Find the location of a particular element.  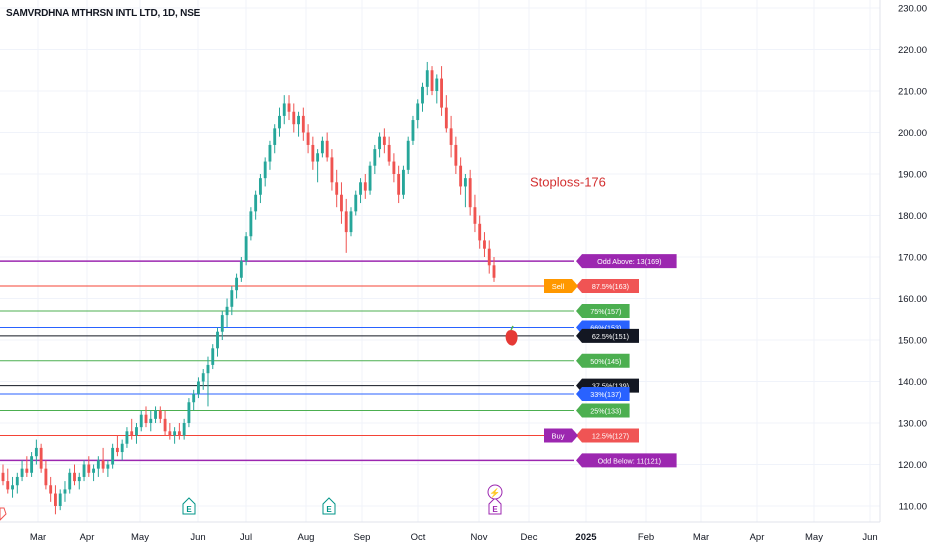

level-label: 75%(157) is located at coordinates (603, 310).